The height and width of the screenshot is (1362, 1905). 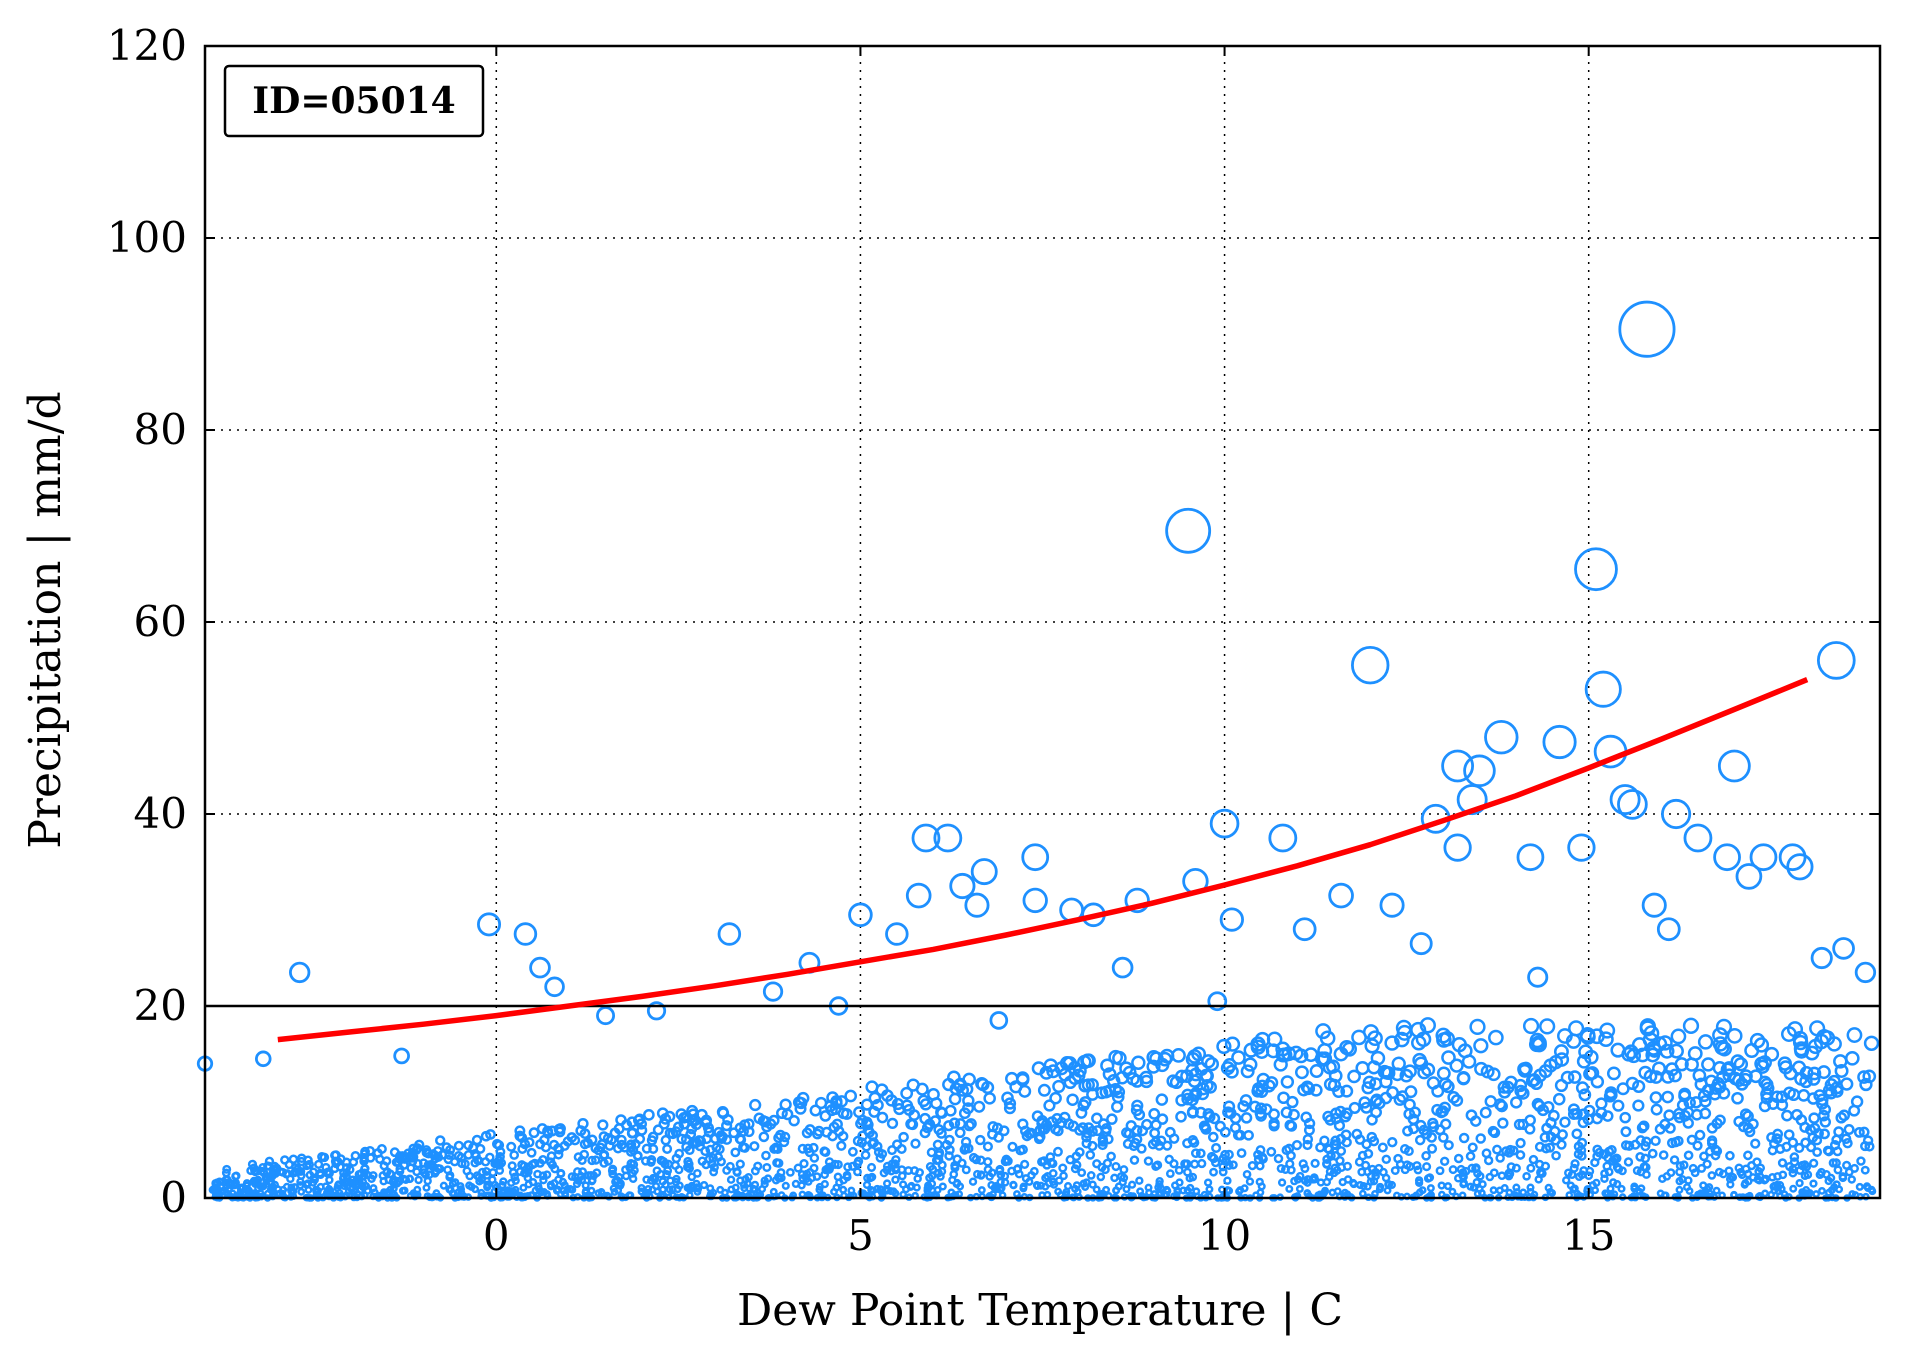 I want to click on y-tick-label: 40, so click(x=160, y=813).